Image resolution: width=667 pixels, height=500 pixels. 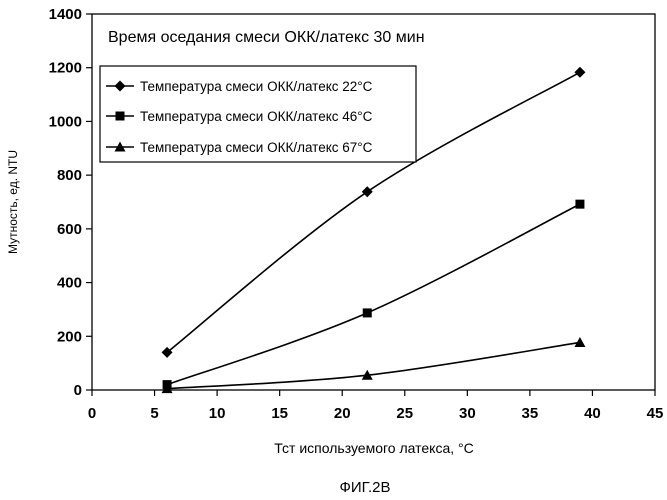 I want to click on y-tick-label-1: 200, so click(x=69, y=336).